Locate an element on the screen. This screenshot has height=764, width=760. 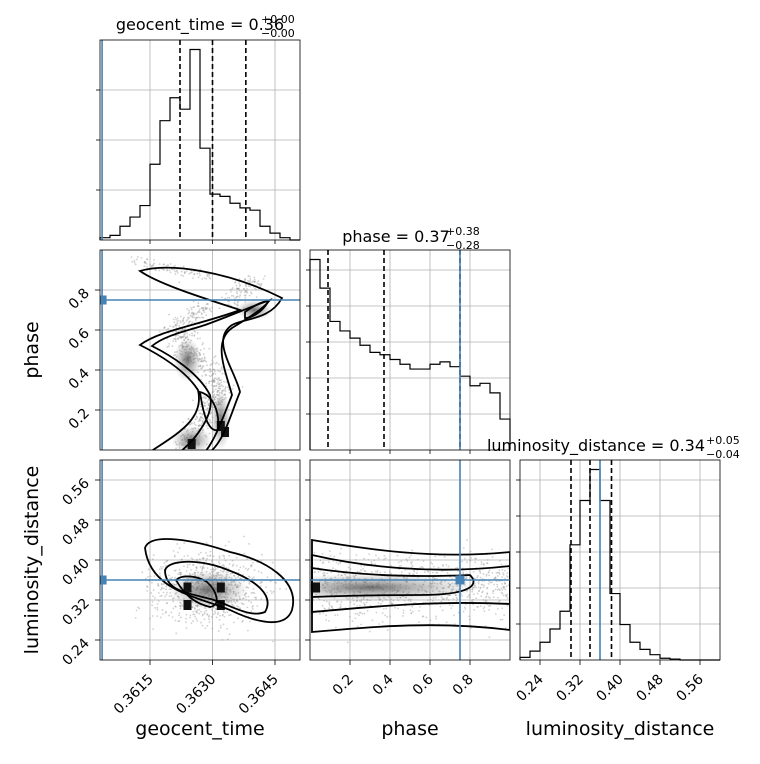
density-peak is located at coordinates (220, 587).